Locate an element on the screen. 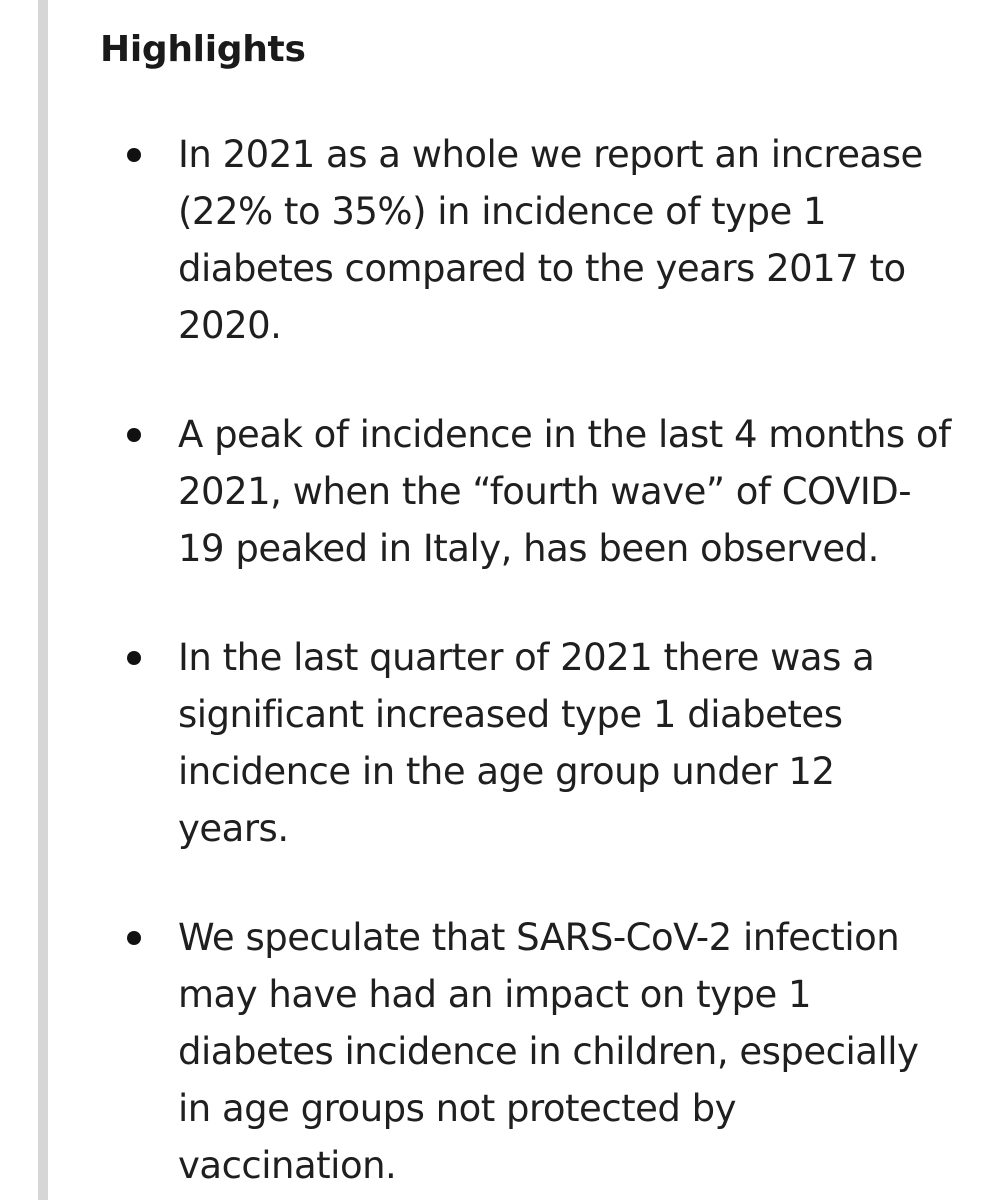  left-border-rule is located at coordinates (43, 600).